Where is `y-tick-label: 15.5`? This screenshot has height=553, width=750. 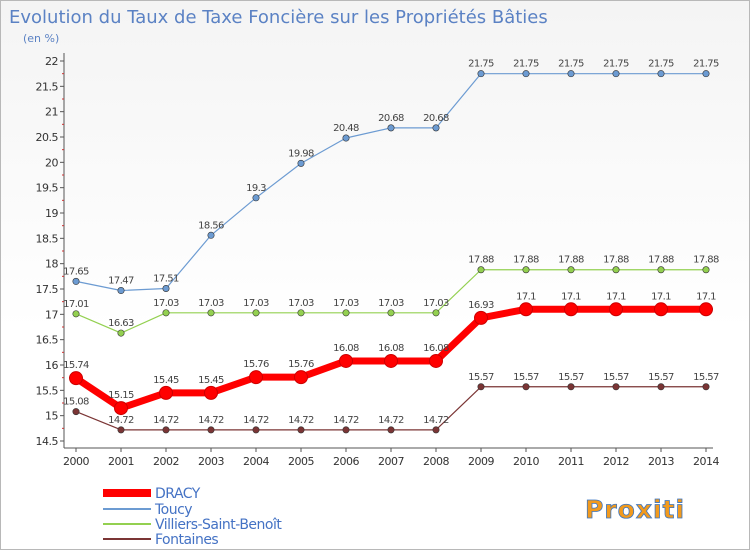 y-tick-label: 15.5 is located at coordinates (47, 390).